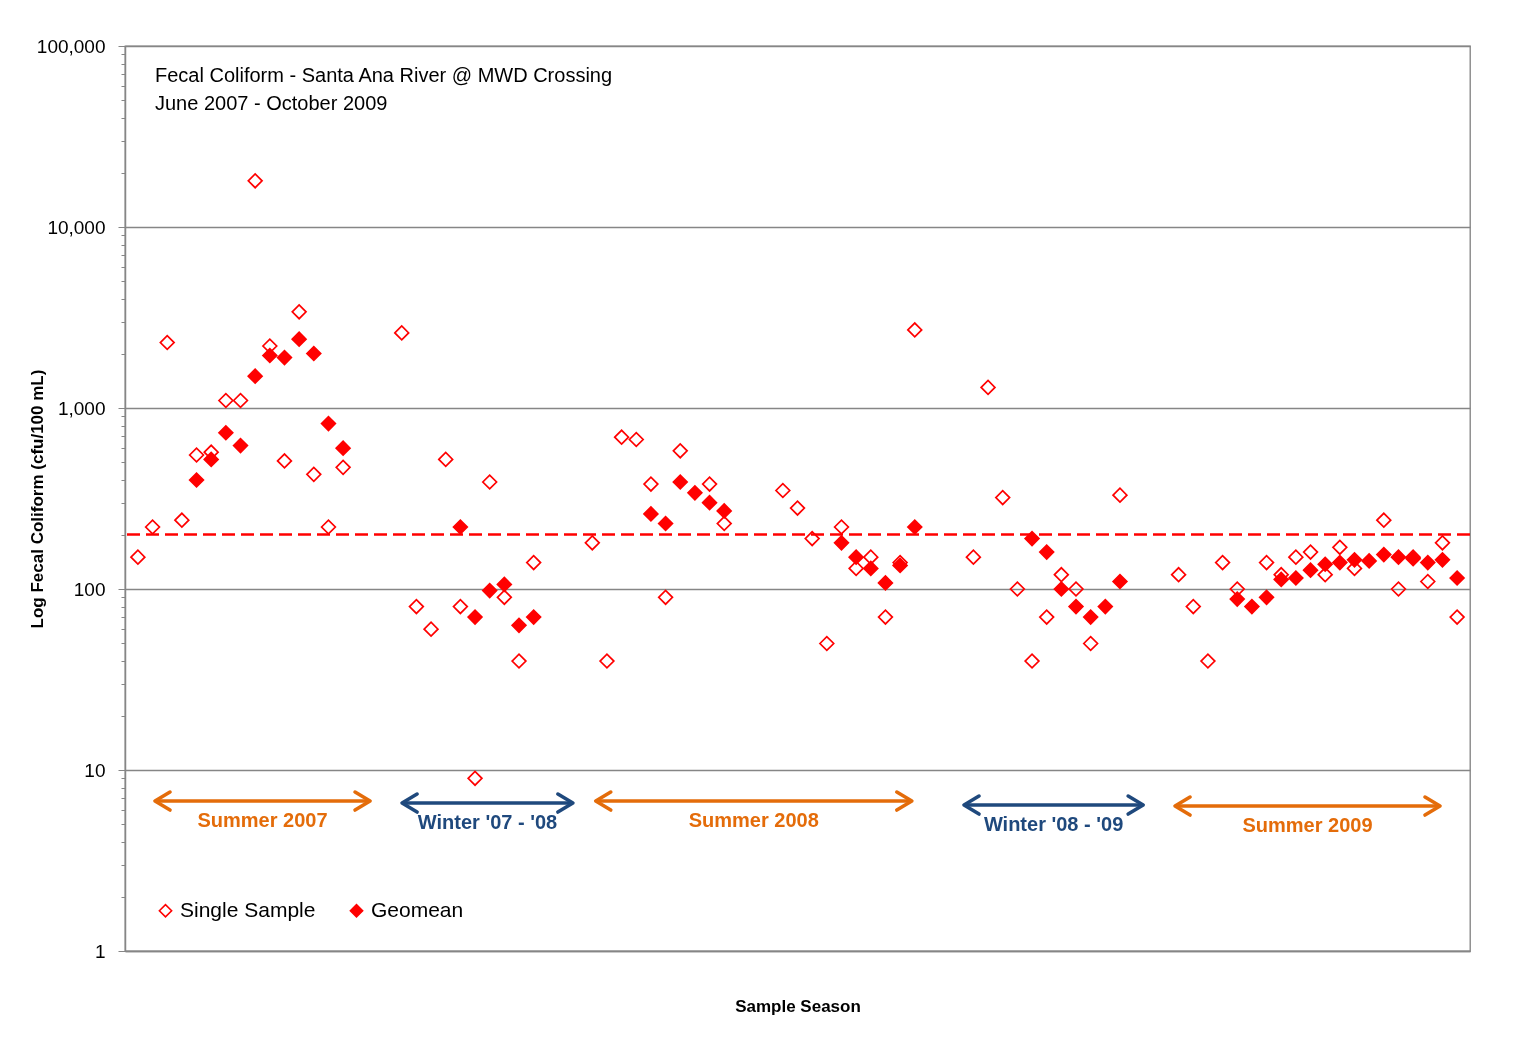  I want to click on annotation: Summer 2007, so click(262, 820).